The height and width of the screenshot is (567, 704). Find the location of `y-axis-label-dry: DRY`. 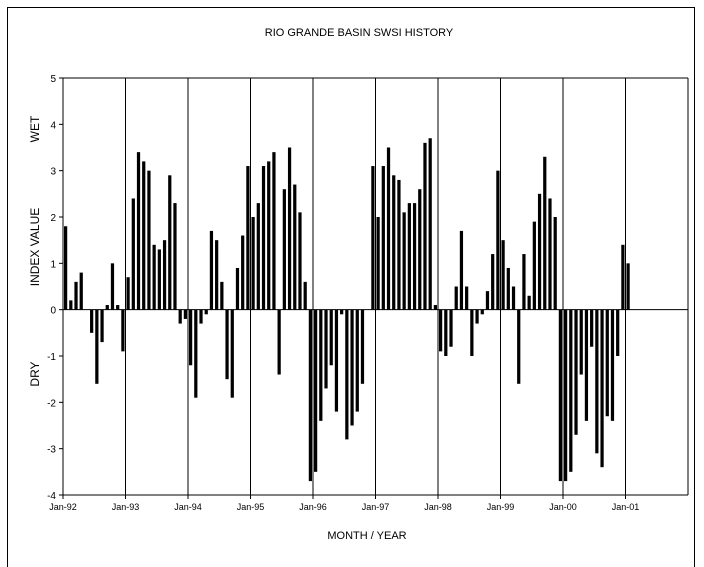

y-axis-label-dry: DRY is located at coordinates (35, 373).